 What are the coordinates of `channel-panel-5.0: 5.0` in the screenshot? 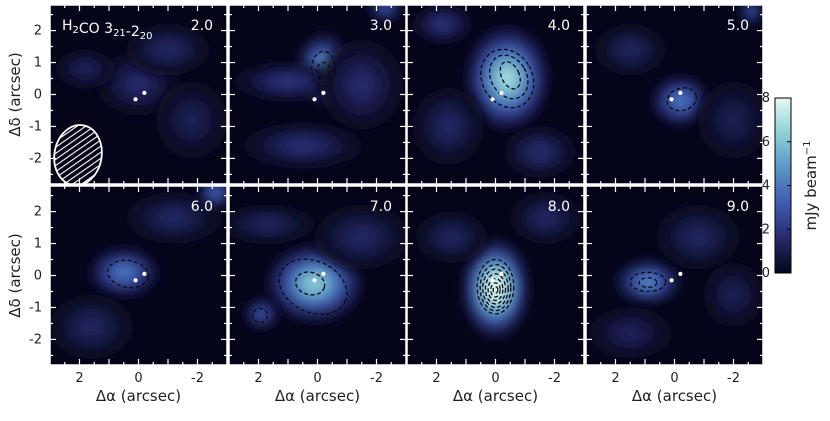 It's located at (674, 94).